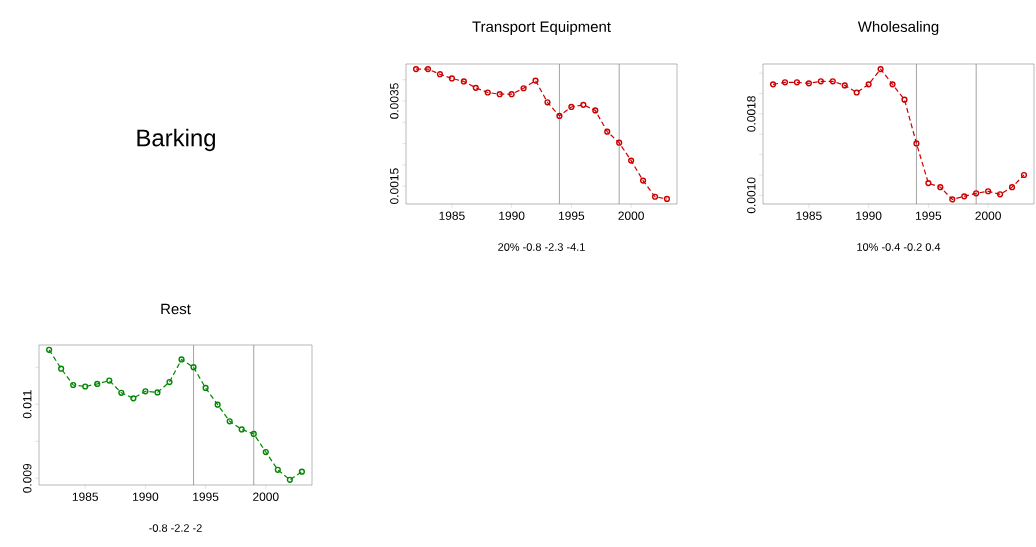 This screenshot has width=1036, height=547. What do you see at coordinates (27, 478) in the screenshot?
I see `y-tick-label: 0.009` at bounding box center [27, 478].